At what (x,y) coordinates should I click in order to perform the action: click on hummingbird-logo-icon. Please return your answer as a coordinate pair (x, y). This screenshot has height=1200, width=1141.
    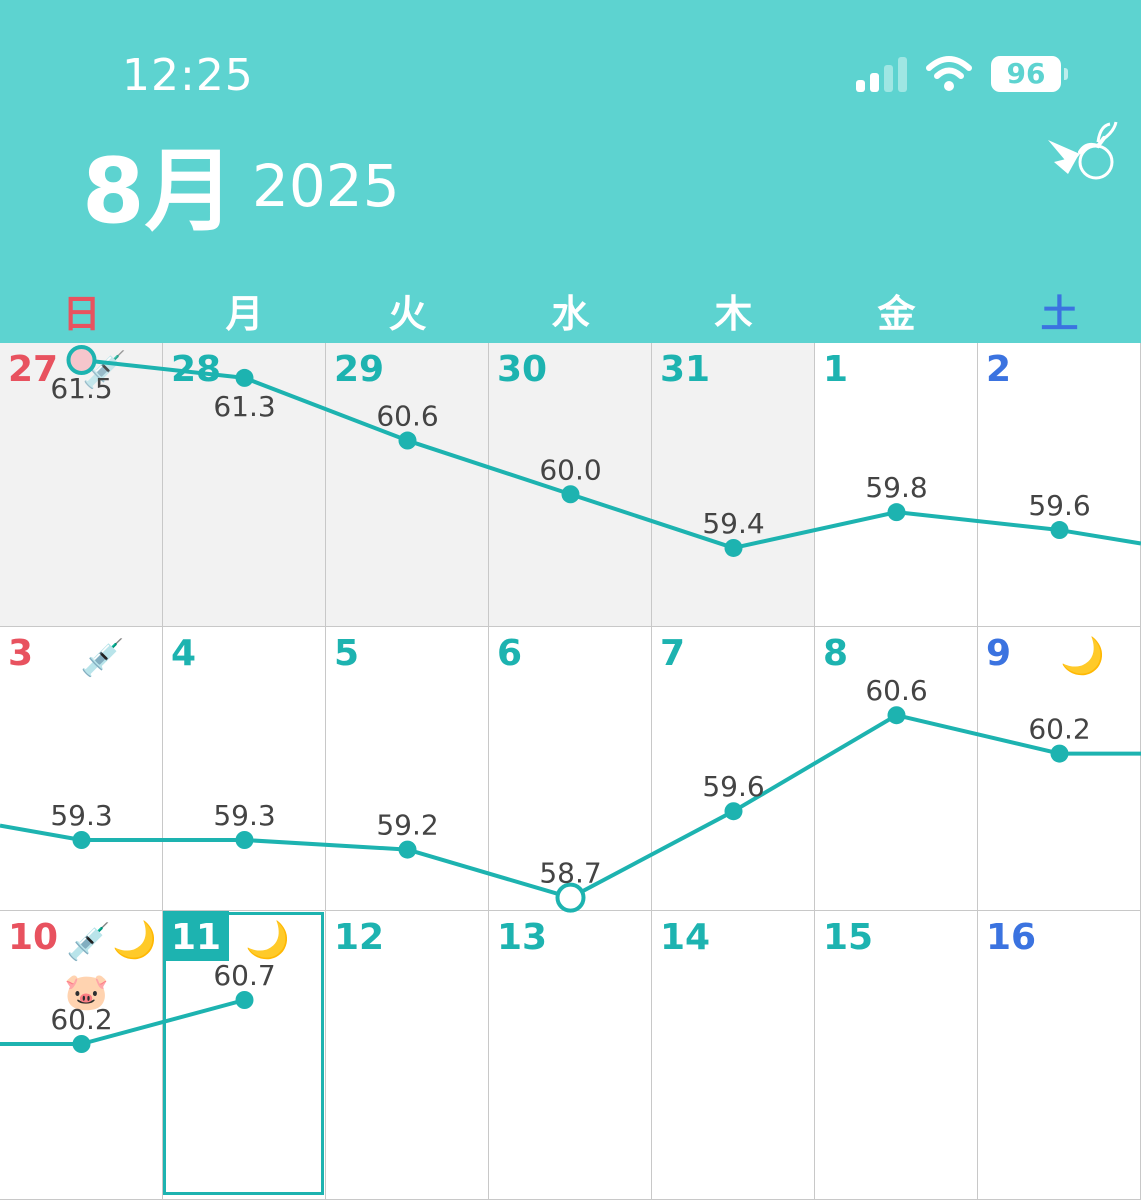
    Looking at the image, I should click on (1080, 153).